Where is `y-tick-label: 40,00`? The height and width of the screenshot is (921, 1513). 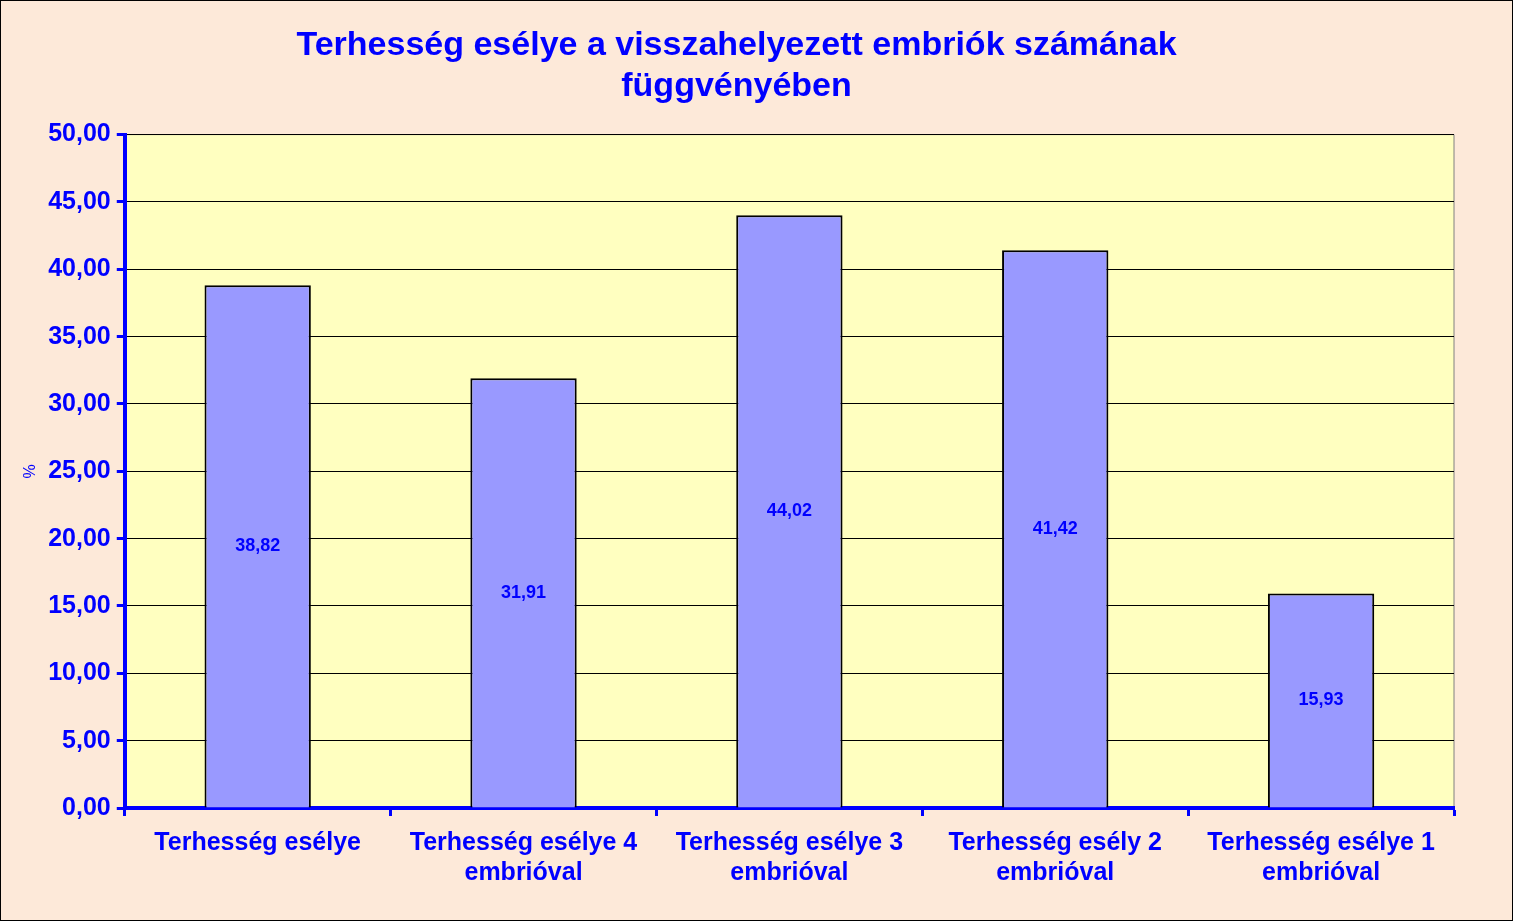
y-tick-label: 40,00 is located at coordinates (79, 267).